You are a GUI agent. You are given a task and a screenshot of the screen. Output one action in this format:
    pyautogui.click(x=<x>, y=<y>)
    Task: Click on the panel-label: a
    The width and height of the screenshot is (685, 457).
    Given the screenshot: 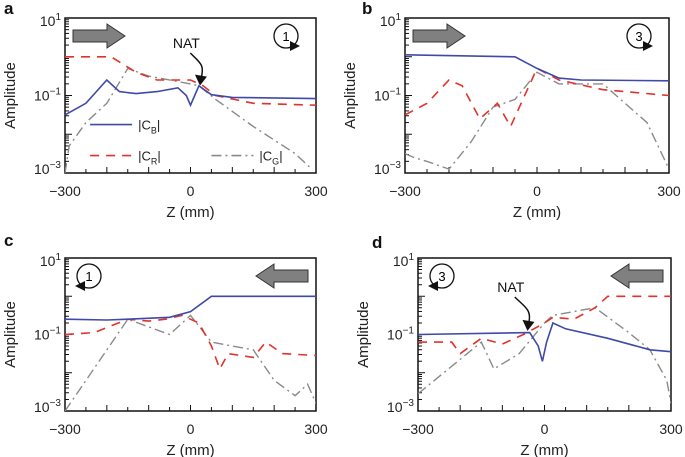 What is the action you would take?
    pyautogui.click(x=9, y=9)
    